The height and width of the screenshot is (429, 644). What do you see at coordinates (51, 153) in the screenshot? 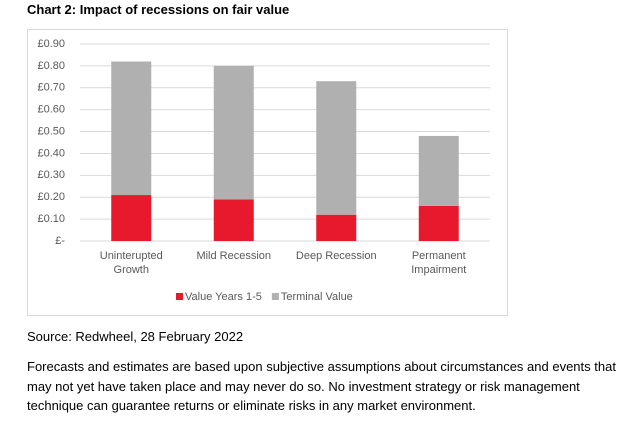
I see `y-tick-label: £0.40` at bounding box center [51, 153].